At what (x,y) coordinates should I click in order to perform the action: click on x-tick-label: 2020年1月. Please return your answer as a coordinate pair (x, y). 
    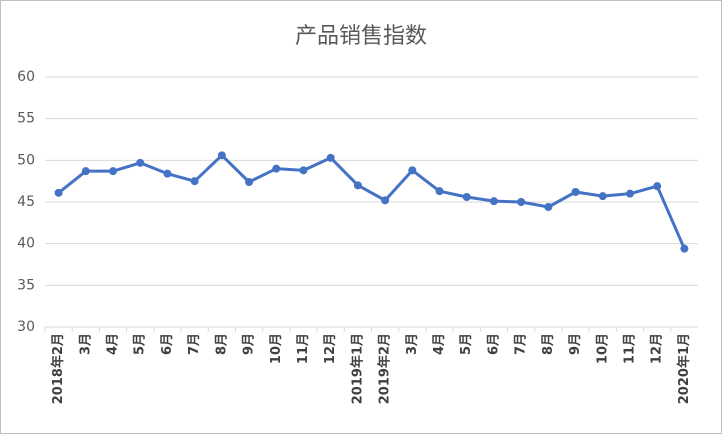
    Looking at the image, I should click on (684, 368).